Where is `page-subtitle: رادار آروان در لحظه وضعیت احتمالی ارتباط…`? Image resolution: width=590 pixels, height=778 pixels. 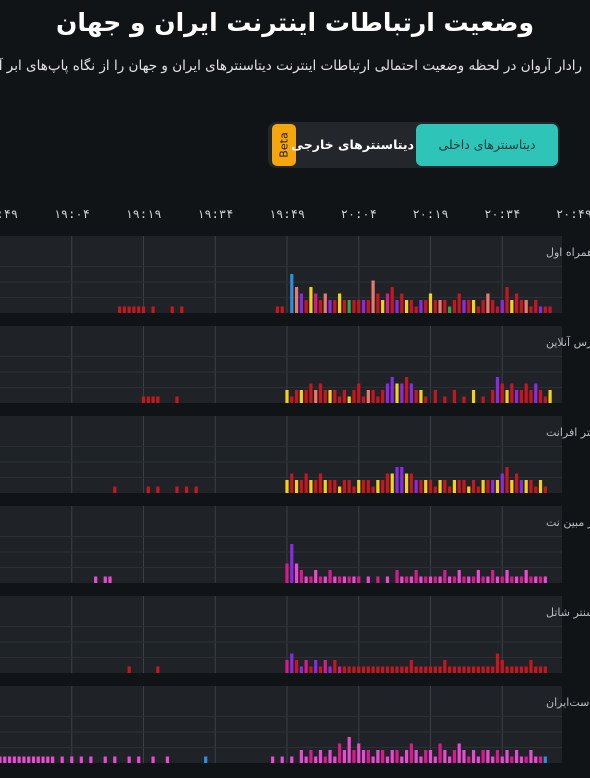
page-subtitle: رادار آروان در لحظه وضعیت احتمالی ارتباط… is located at coordinates (291, 66).